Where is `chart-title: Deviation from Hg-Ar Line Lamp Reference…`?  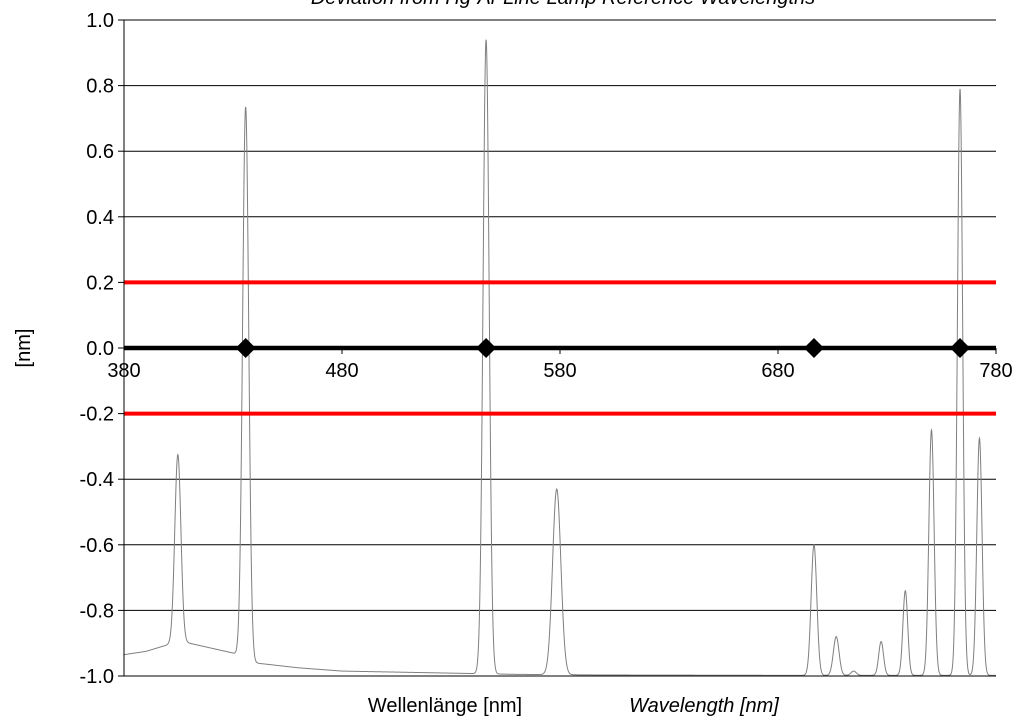 chart-title: Deviation from Hg-Ar Line Lamp Reference… is located at coordinates (563, 4).